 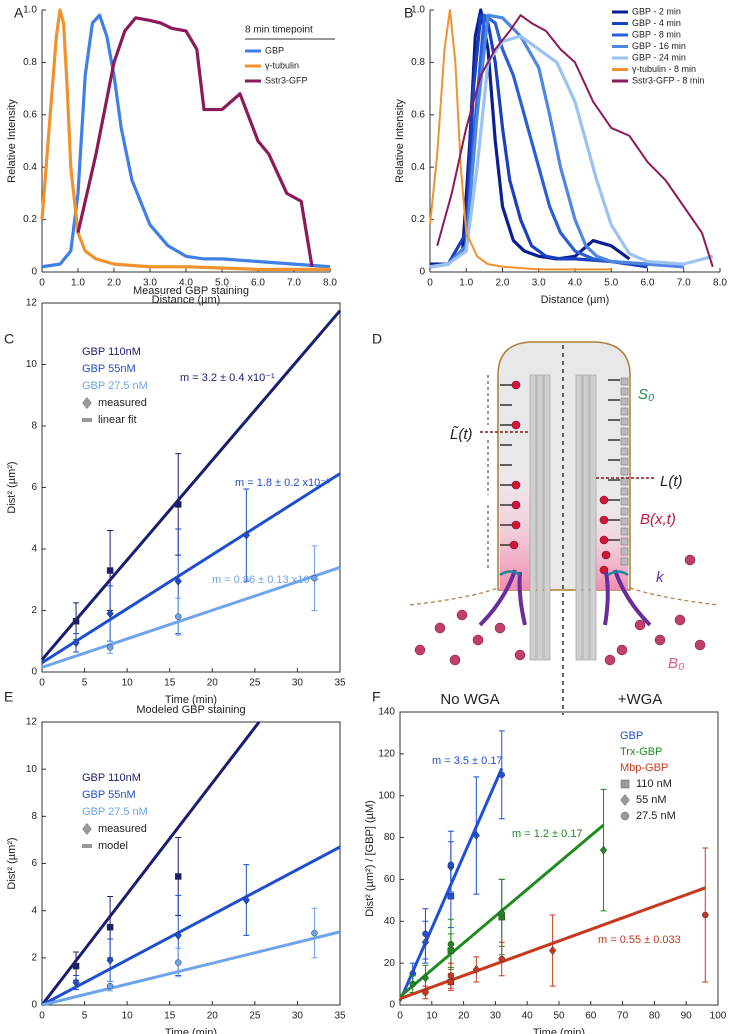 I want to click on y-tick-label: 6, so click(x=34, y=863).